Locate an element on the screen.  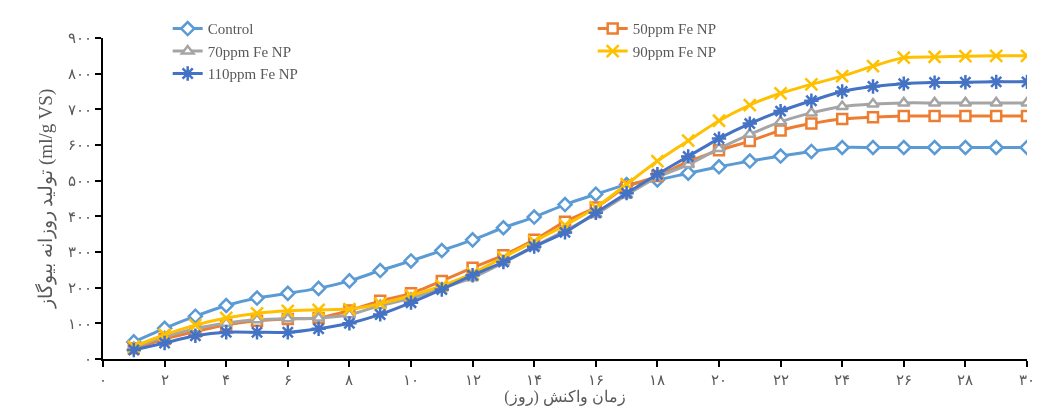
x-tick-label: ۲ is located at coordinates (164, 380).